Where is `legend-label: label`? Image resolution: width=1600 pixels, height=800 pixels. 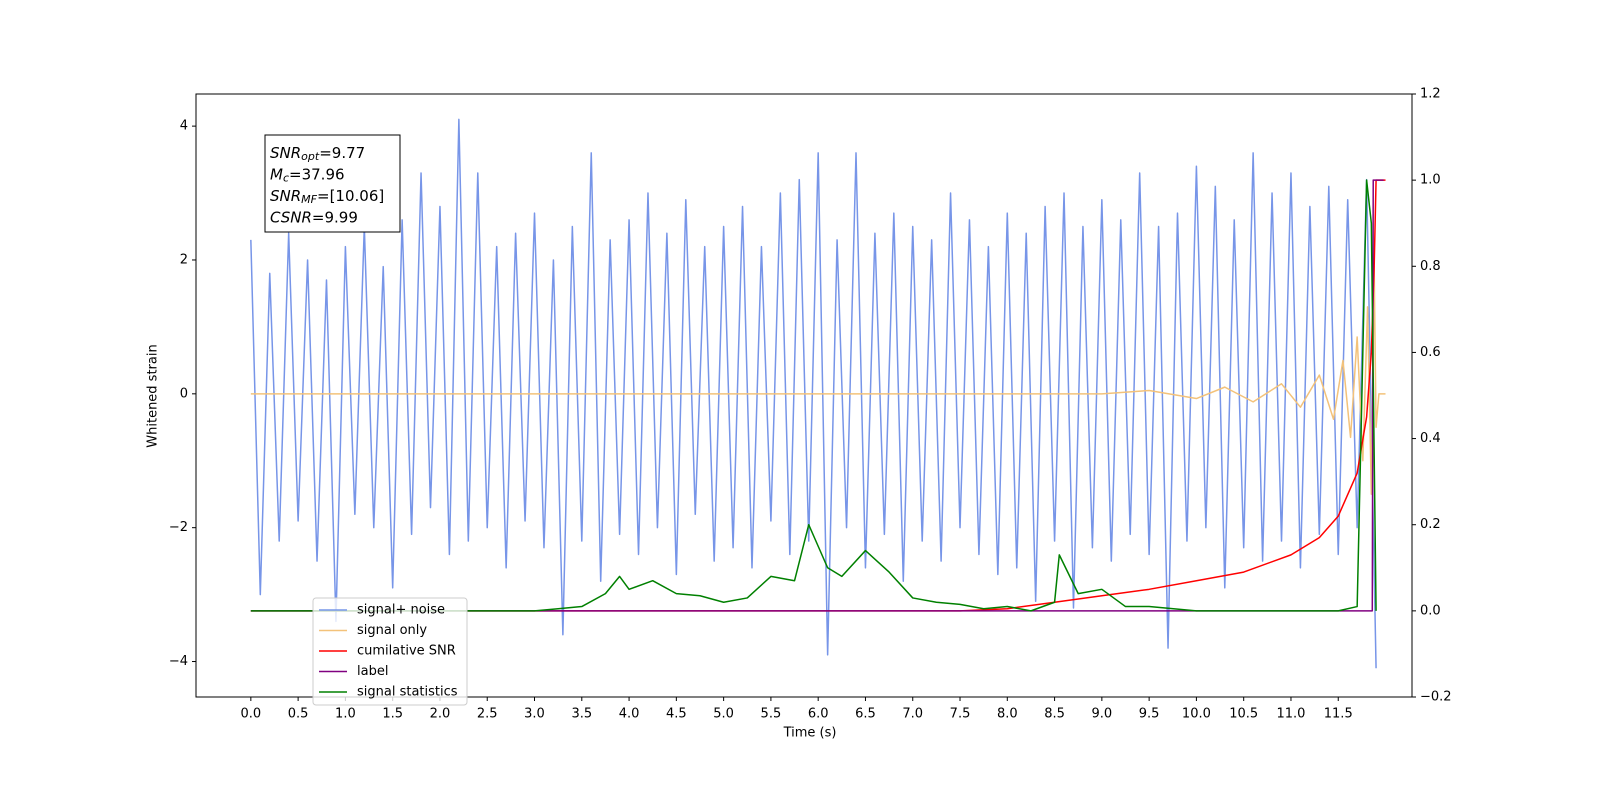 legend-label: label is located at coordinates (372, 671).